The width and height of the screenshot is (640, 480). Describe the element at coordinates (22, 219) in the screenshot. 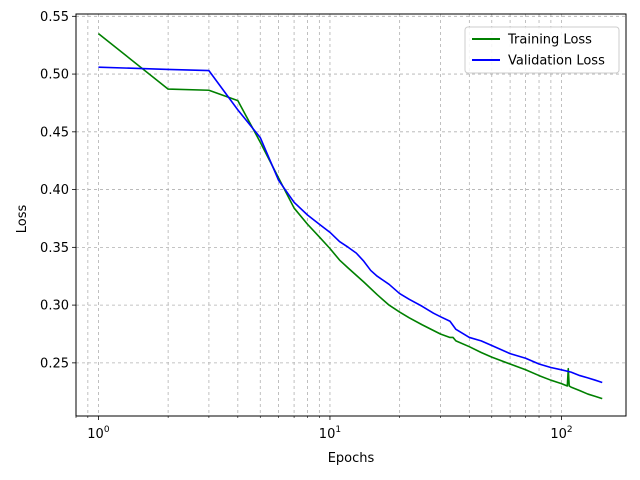

I see `y-axis-title: Loss` at that location.